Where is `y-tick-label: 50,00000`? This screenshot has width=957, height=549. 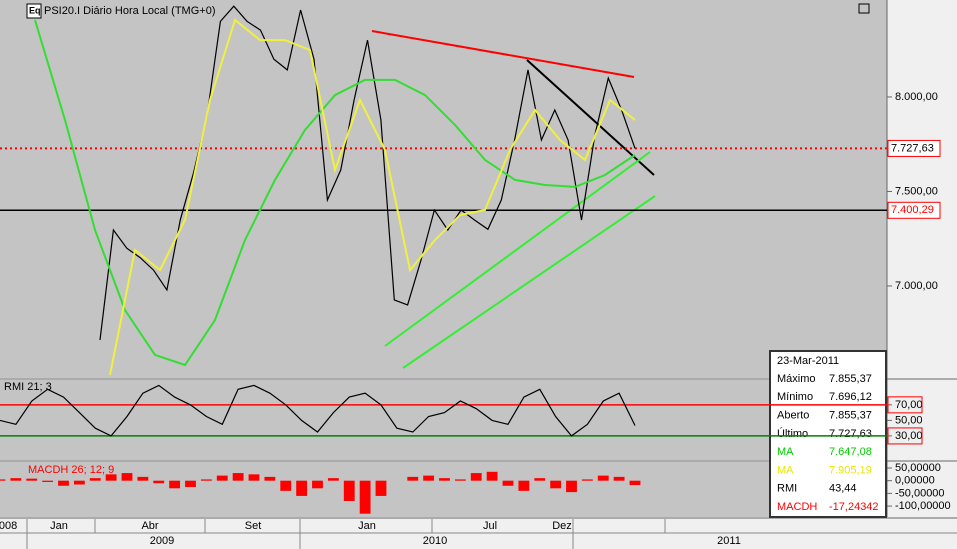 y-tick-label: 50,00000 is located at coordinates (918, 468).